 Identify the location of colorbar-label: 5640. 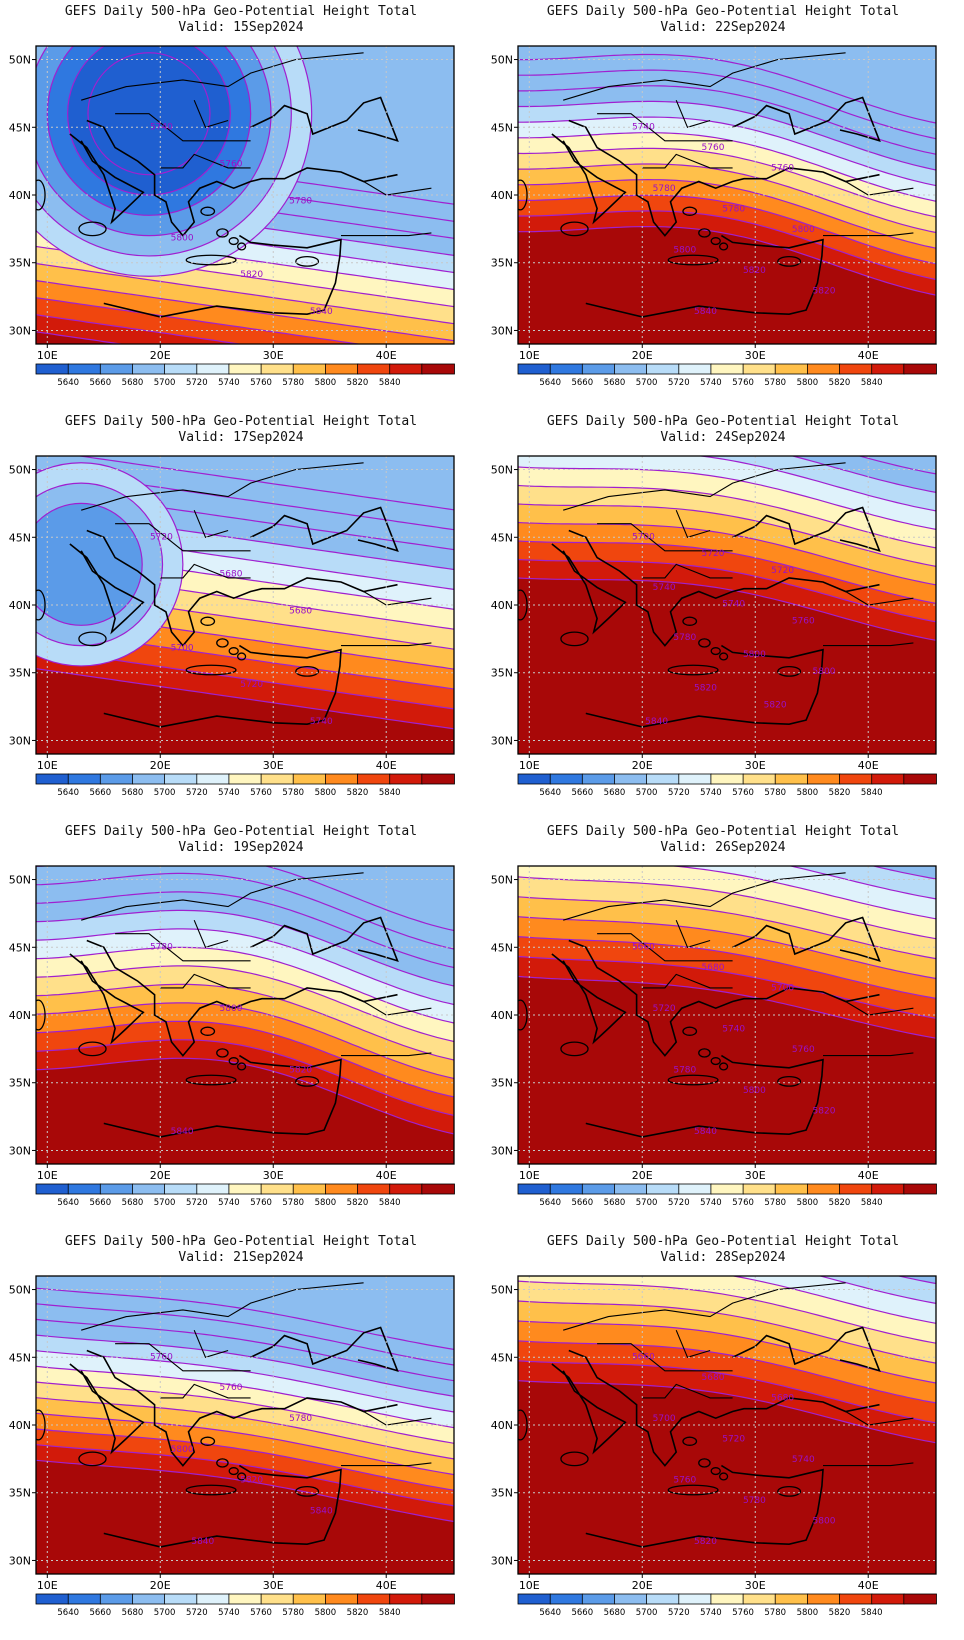
(68, 1203).